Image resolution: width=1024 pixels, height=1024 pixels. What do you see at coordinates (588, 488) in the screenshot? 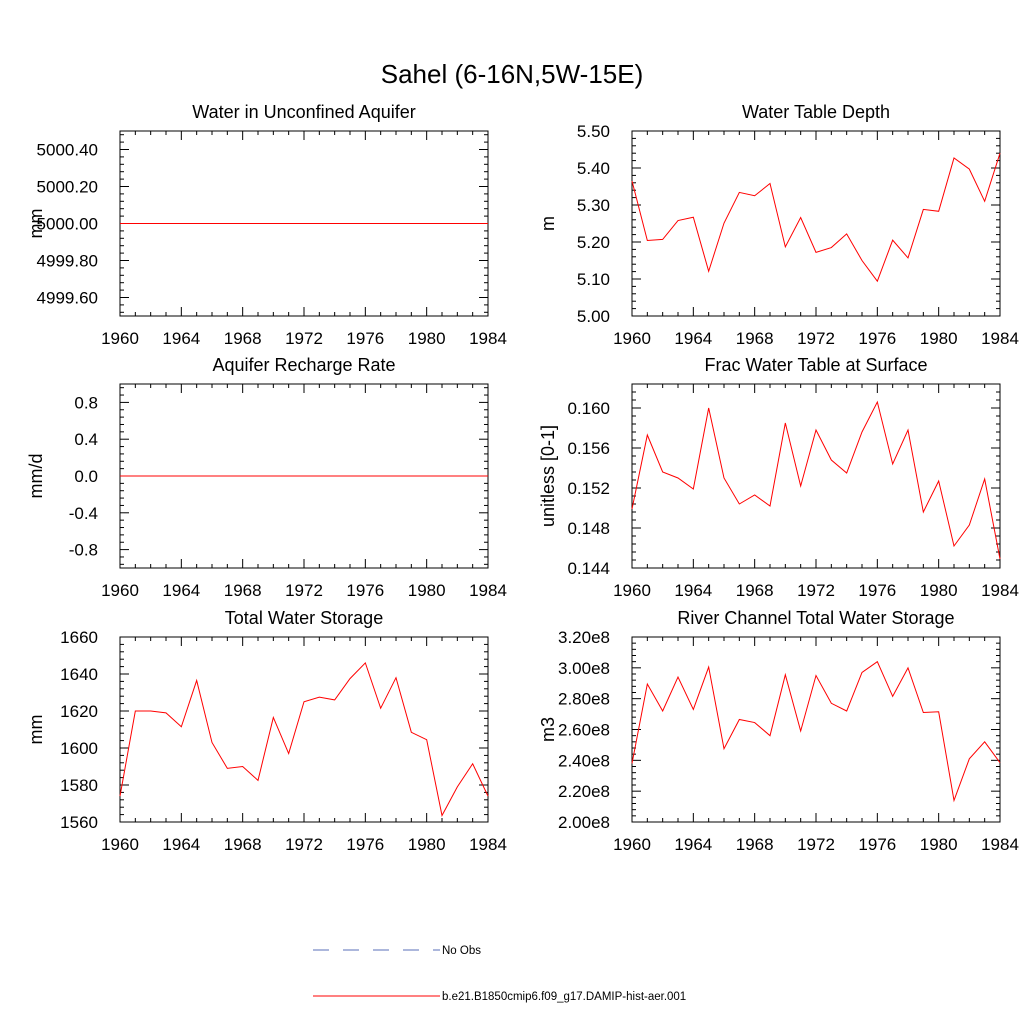
I see `y-tick-label: 0.152` at bounding box center [588, 488].